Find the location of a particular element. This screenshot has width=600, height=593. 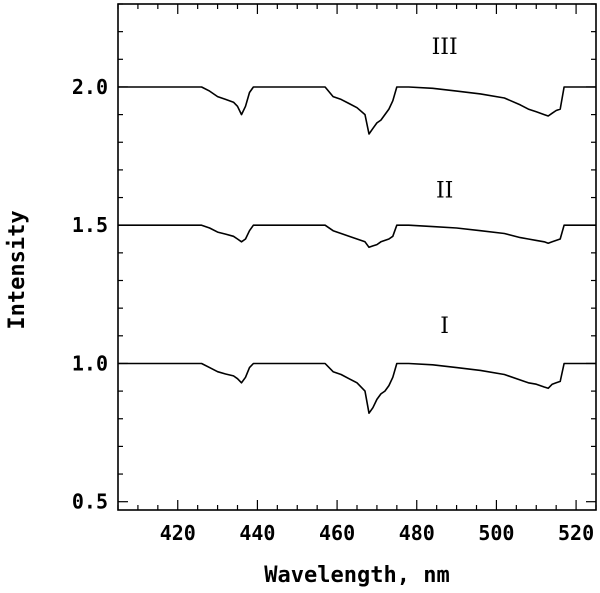

x-tick-label: 440 is located at coordinates (257, 533).